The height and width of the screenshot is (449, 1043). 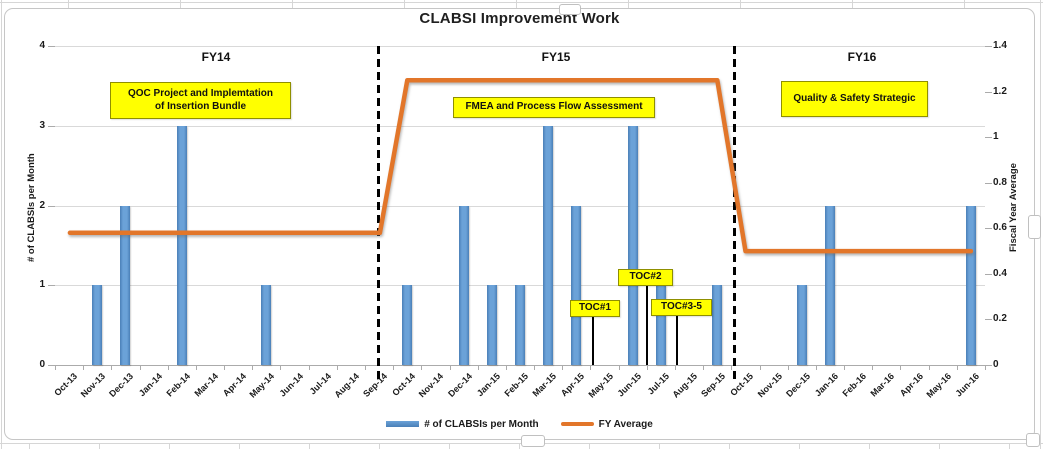 What do you see at coordinates (595, 308) in the screenshot?
I see `toc1-box: TOC#1` at bounding box center [595, 308].